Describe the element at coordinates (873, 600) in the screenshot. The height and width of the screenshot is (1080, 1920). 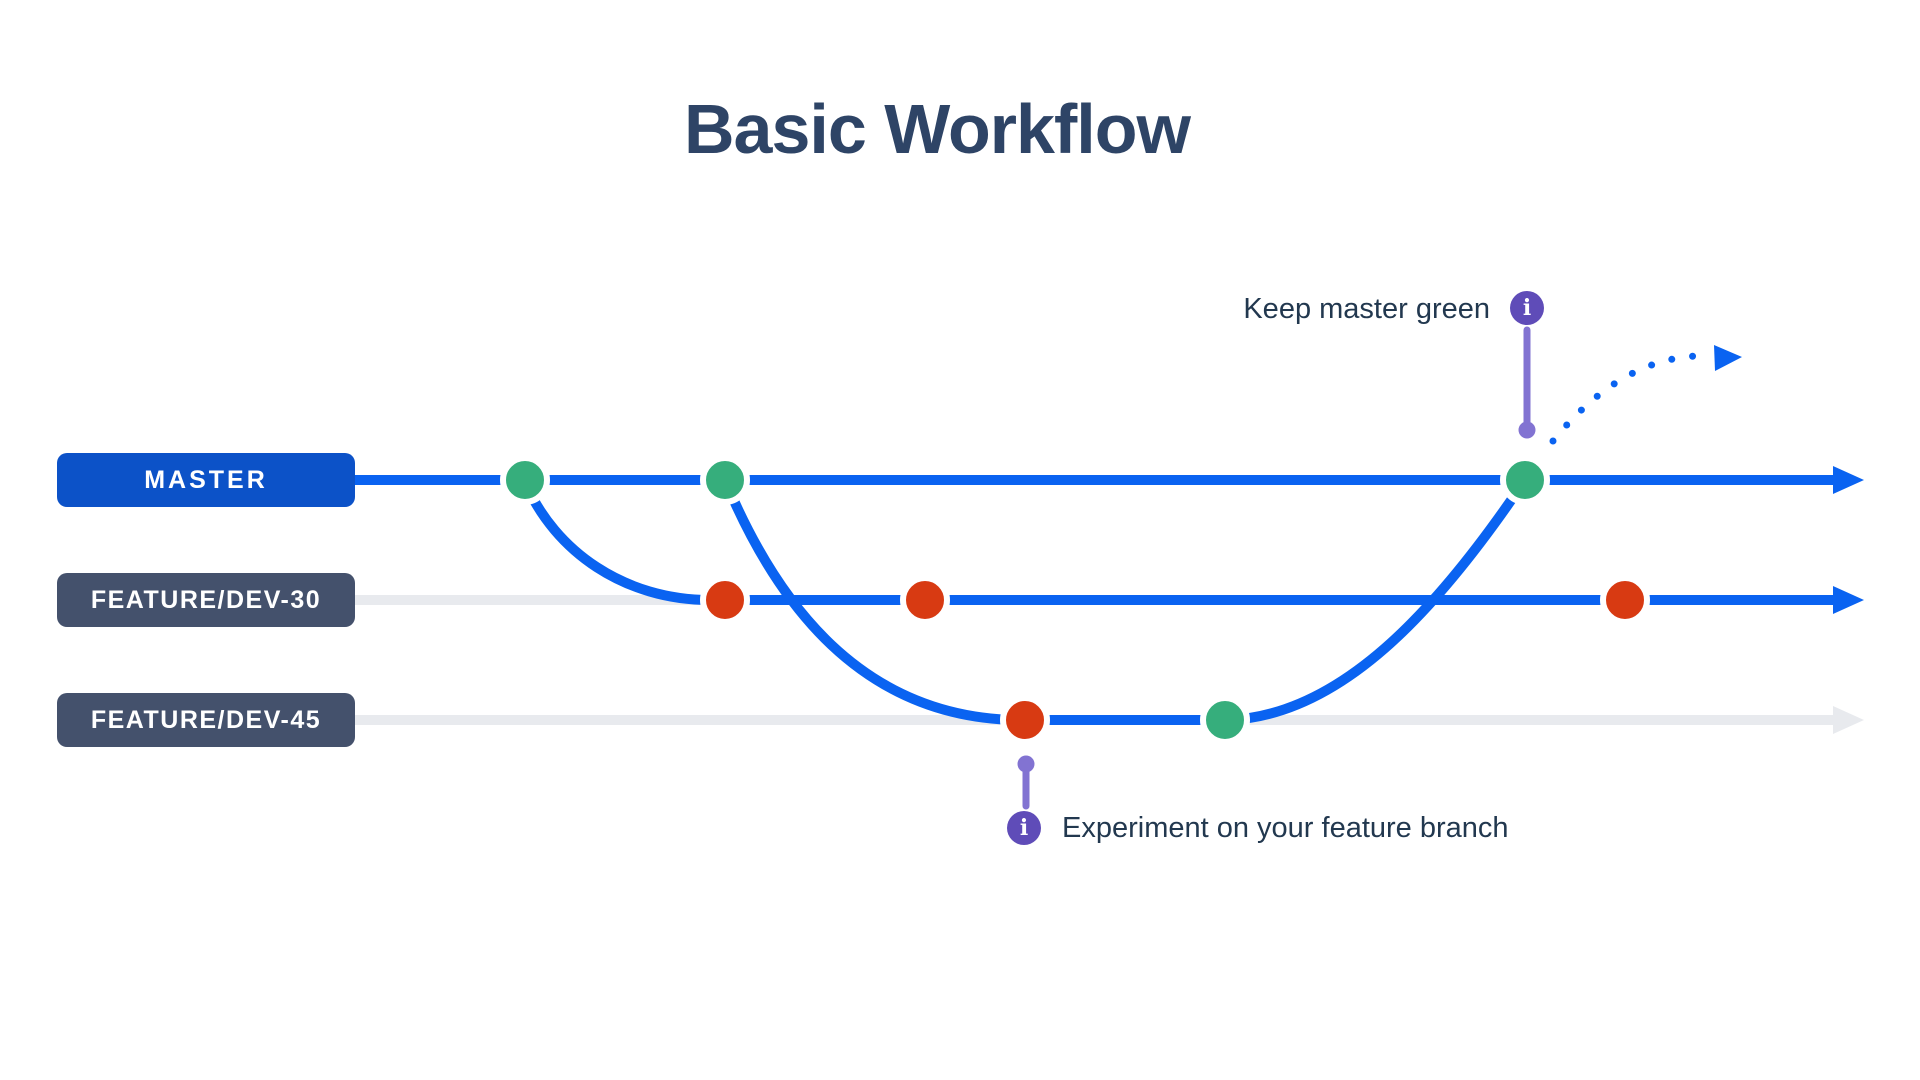
I see `branch-curve-dev45` at that location.